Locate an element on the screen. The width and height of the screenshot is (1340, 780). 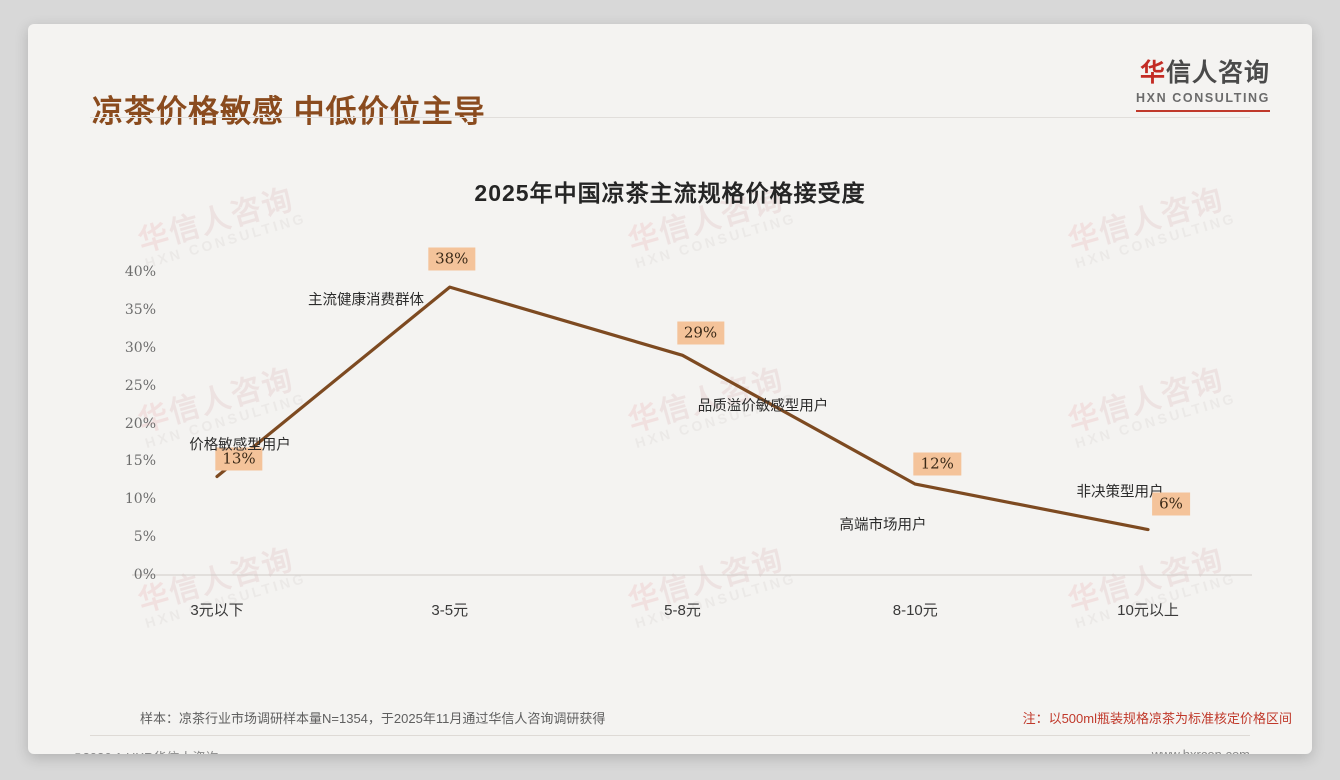
website-link: www.hxrcon.com is located at coordinates (1201, 750).